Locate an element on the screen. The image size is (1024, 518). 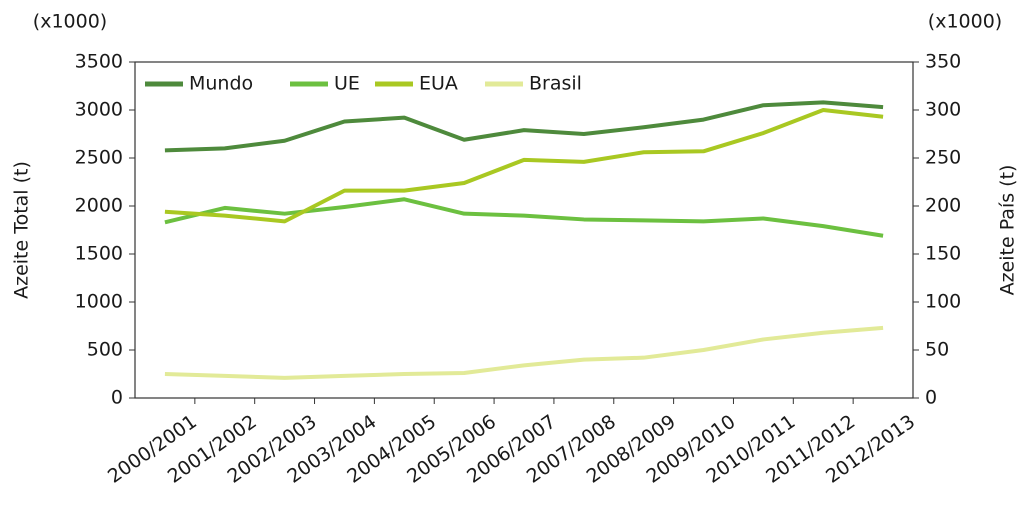
legend-label: UE is located at coordinates (347, 84).